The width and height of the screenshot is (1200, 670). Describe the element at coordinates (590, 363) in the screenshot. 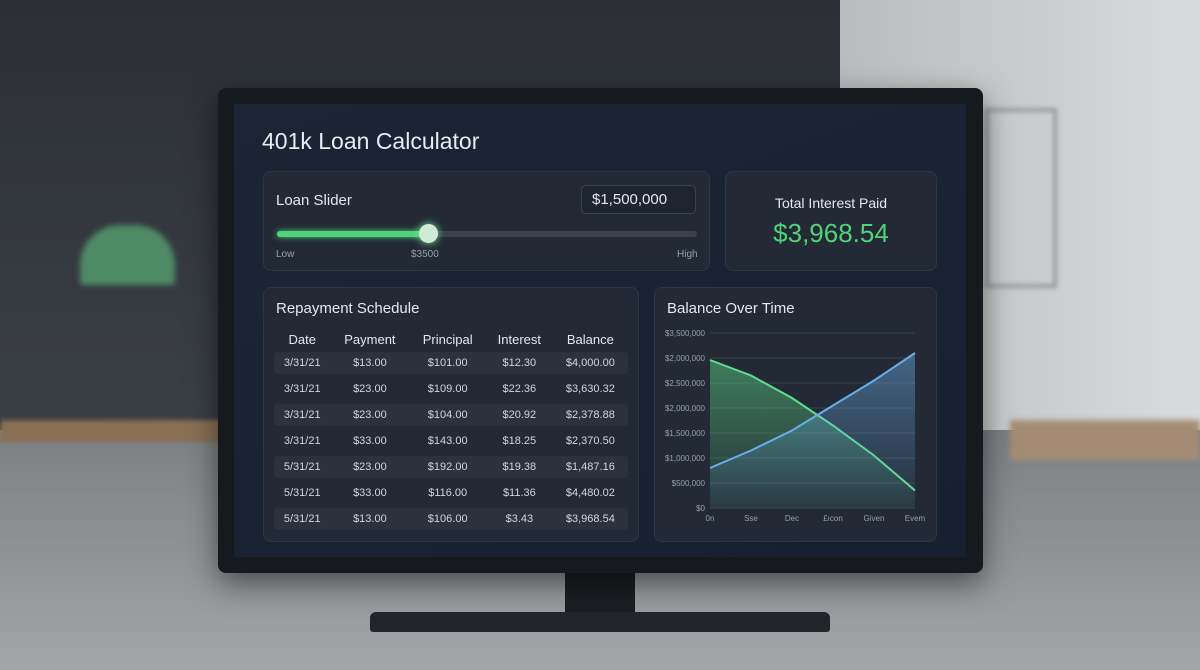

I see `table-cell: $4,000.00` at that location.